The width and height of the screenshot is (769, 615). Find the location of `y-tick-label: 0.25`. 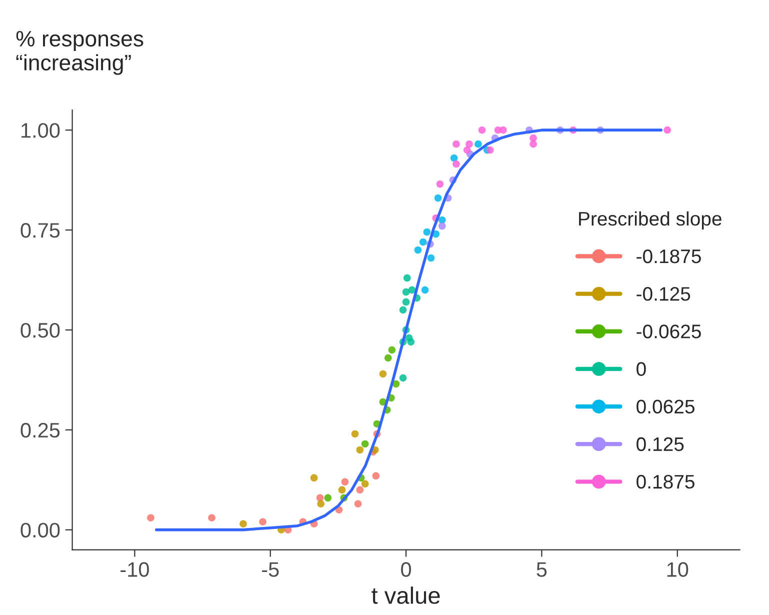

y-tick-label: 0.25 is located at coordinates (40, 430).